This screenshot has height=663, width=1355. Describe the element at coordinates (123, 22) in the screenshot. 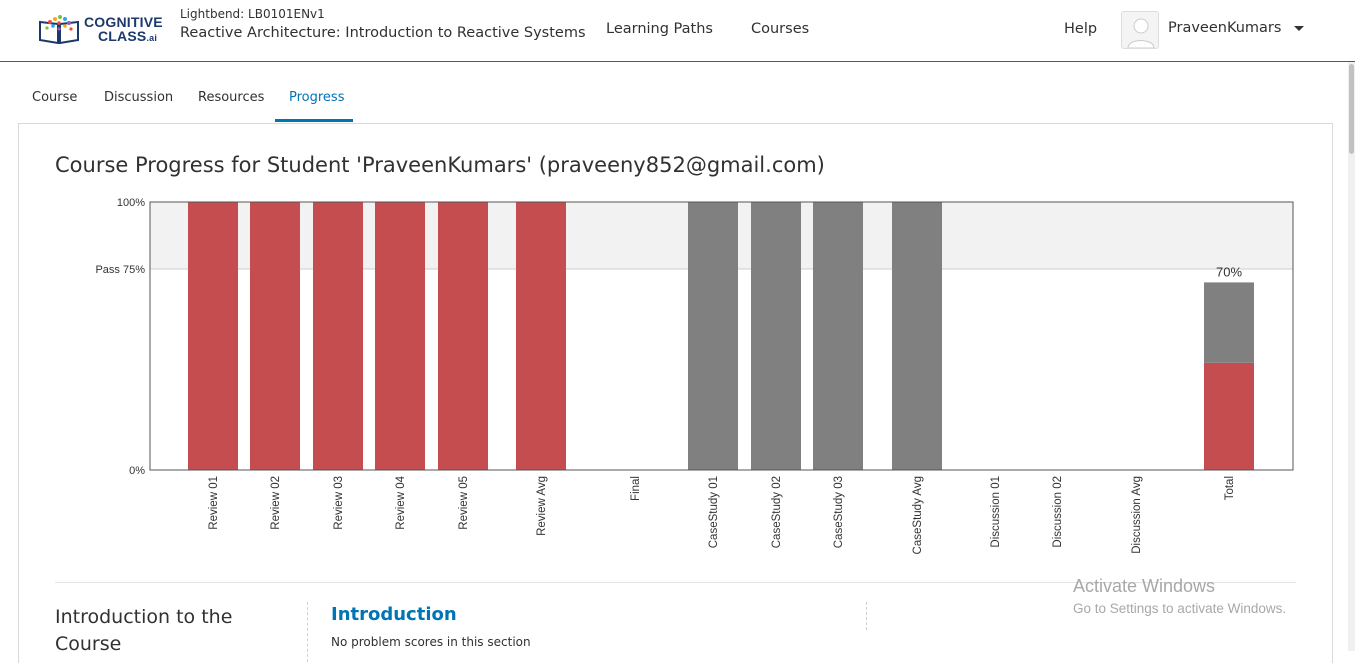

I see `logo-line-1: COGNITIVE` at that location.